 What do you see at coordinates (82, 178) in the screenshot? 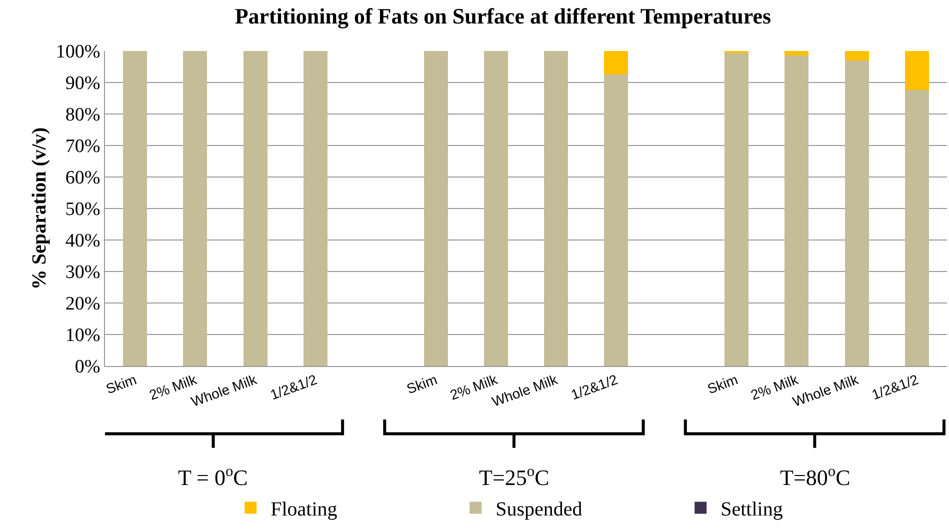
I see `y-tick-label: 60%` at bounding box center [82, 178].